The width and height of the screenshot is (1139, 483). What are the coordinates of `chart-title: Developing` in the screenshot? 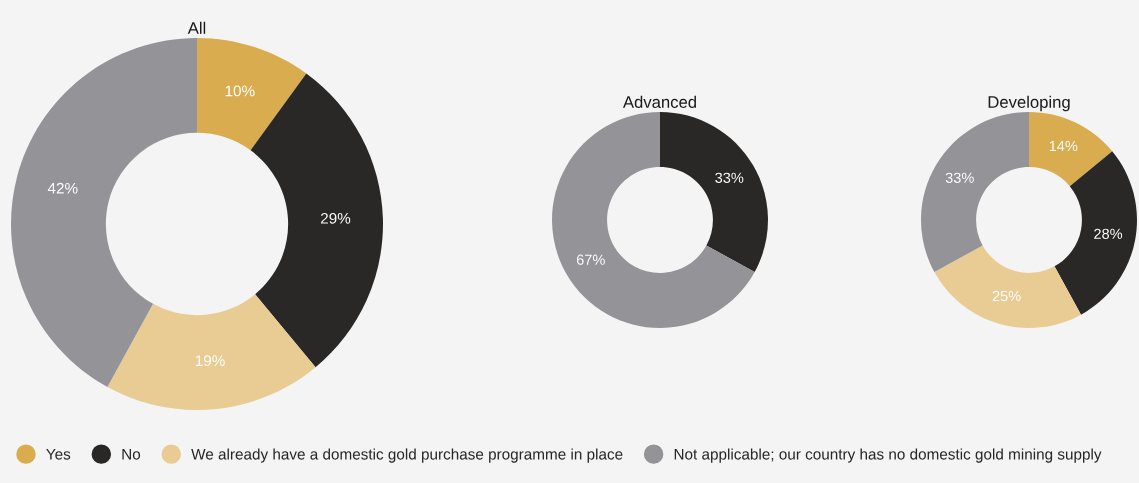 It's located at (1029, 103).